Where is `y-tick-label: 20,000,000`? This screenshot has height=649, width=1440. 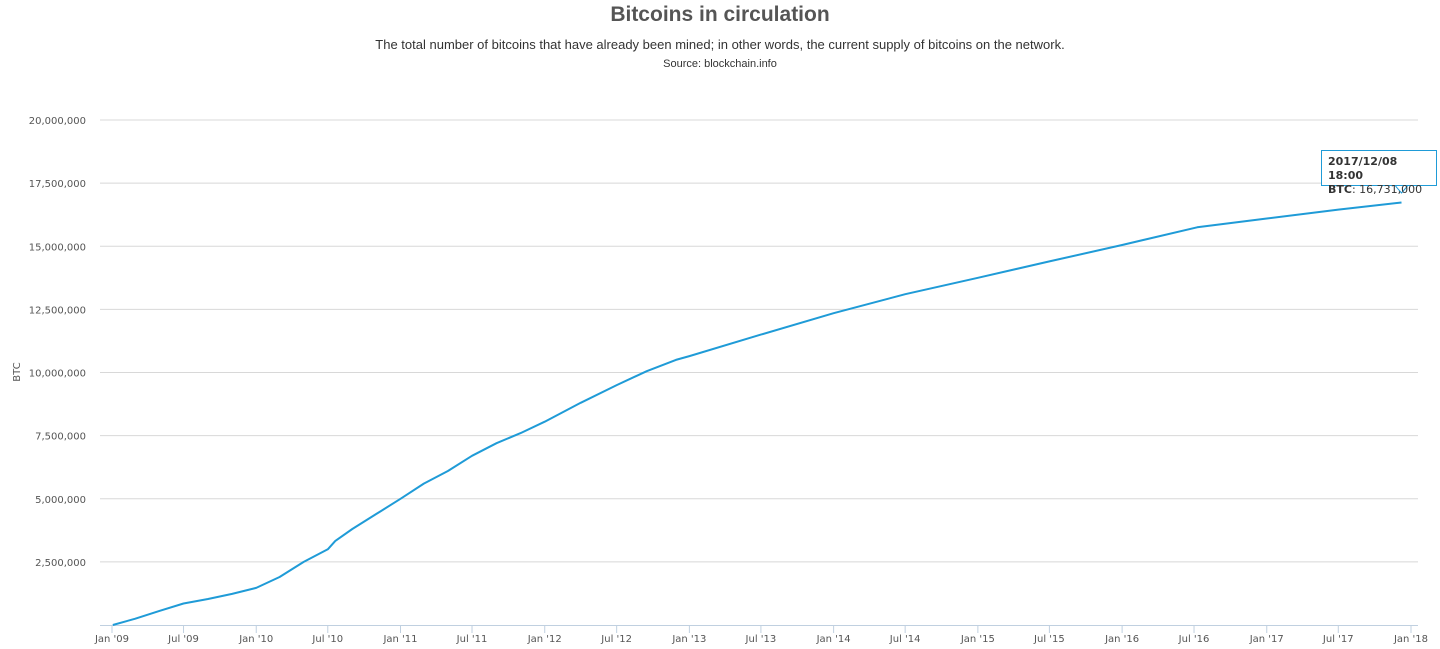
y-tick-label: 20,000,000 is located at coordinates (57, 121).